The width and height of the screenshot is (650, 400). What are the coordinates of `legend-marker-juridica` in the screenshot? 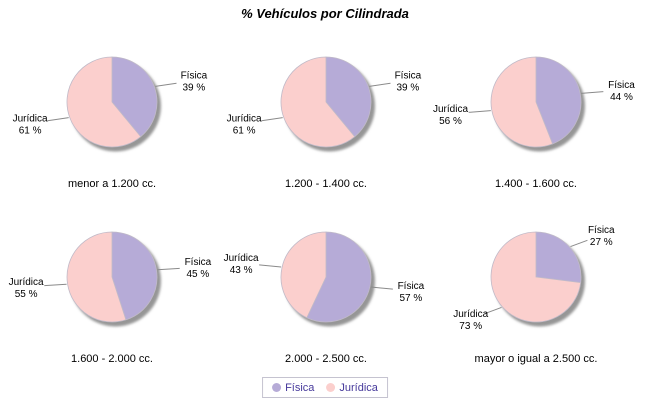 It's located at (331, 387).